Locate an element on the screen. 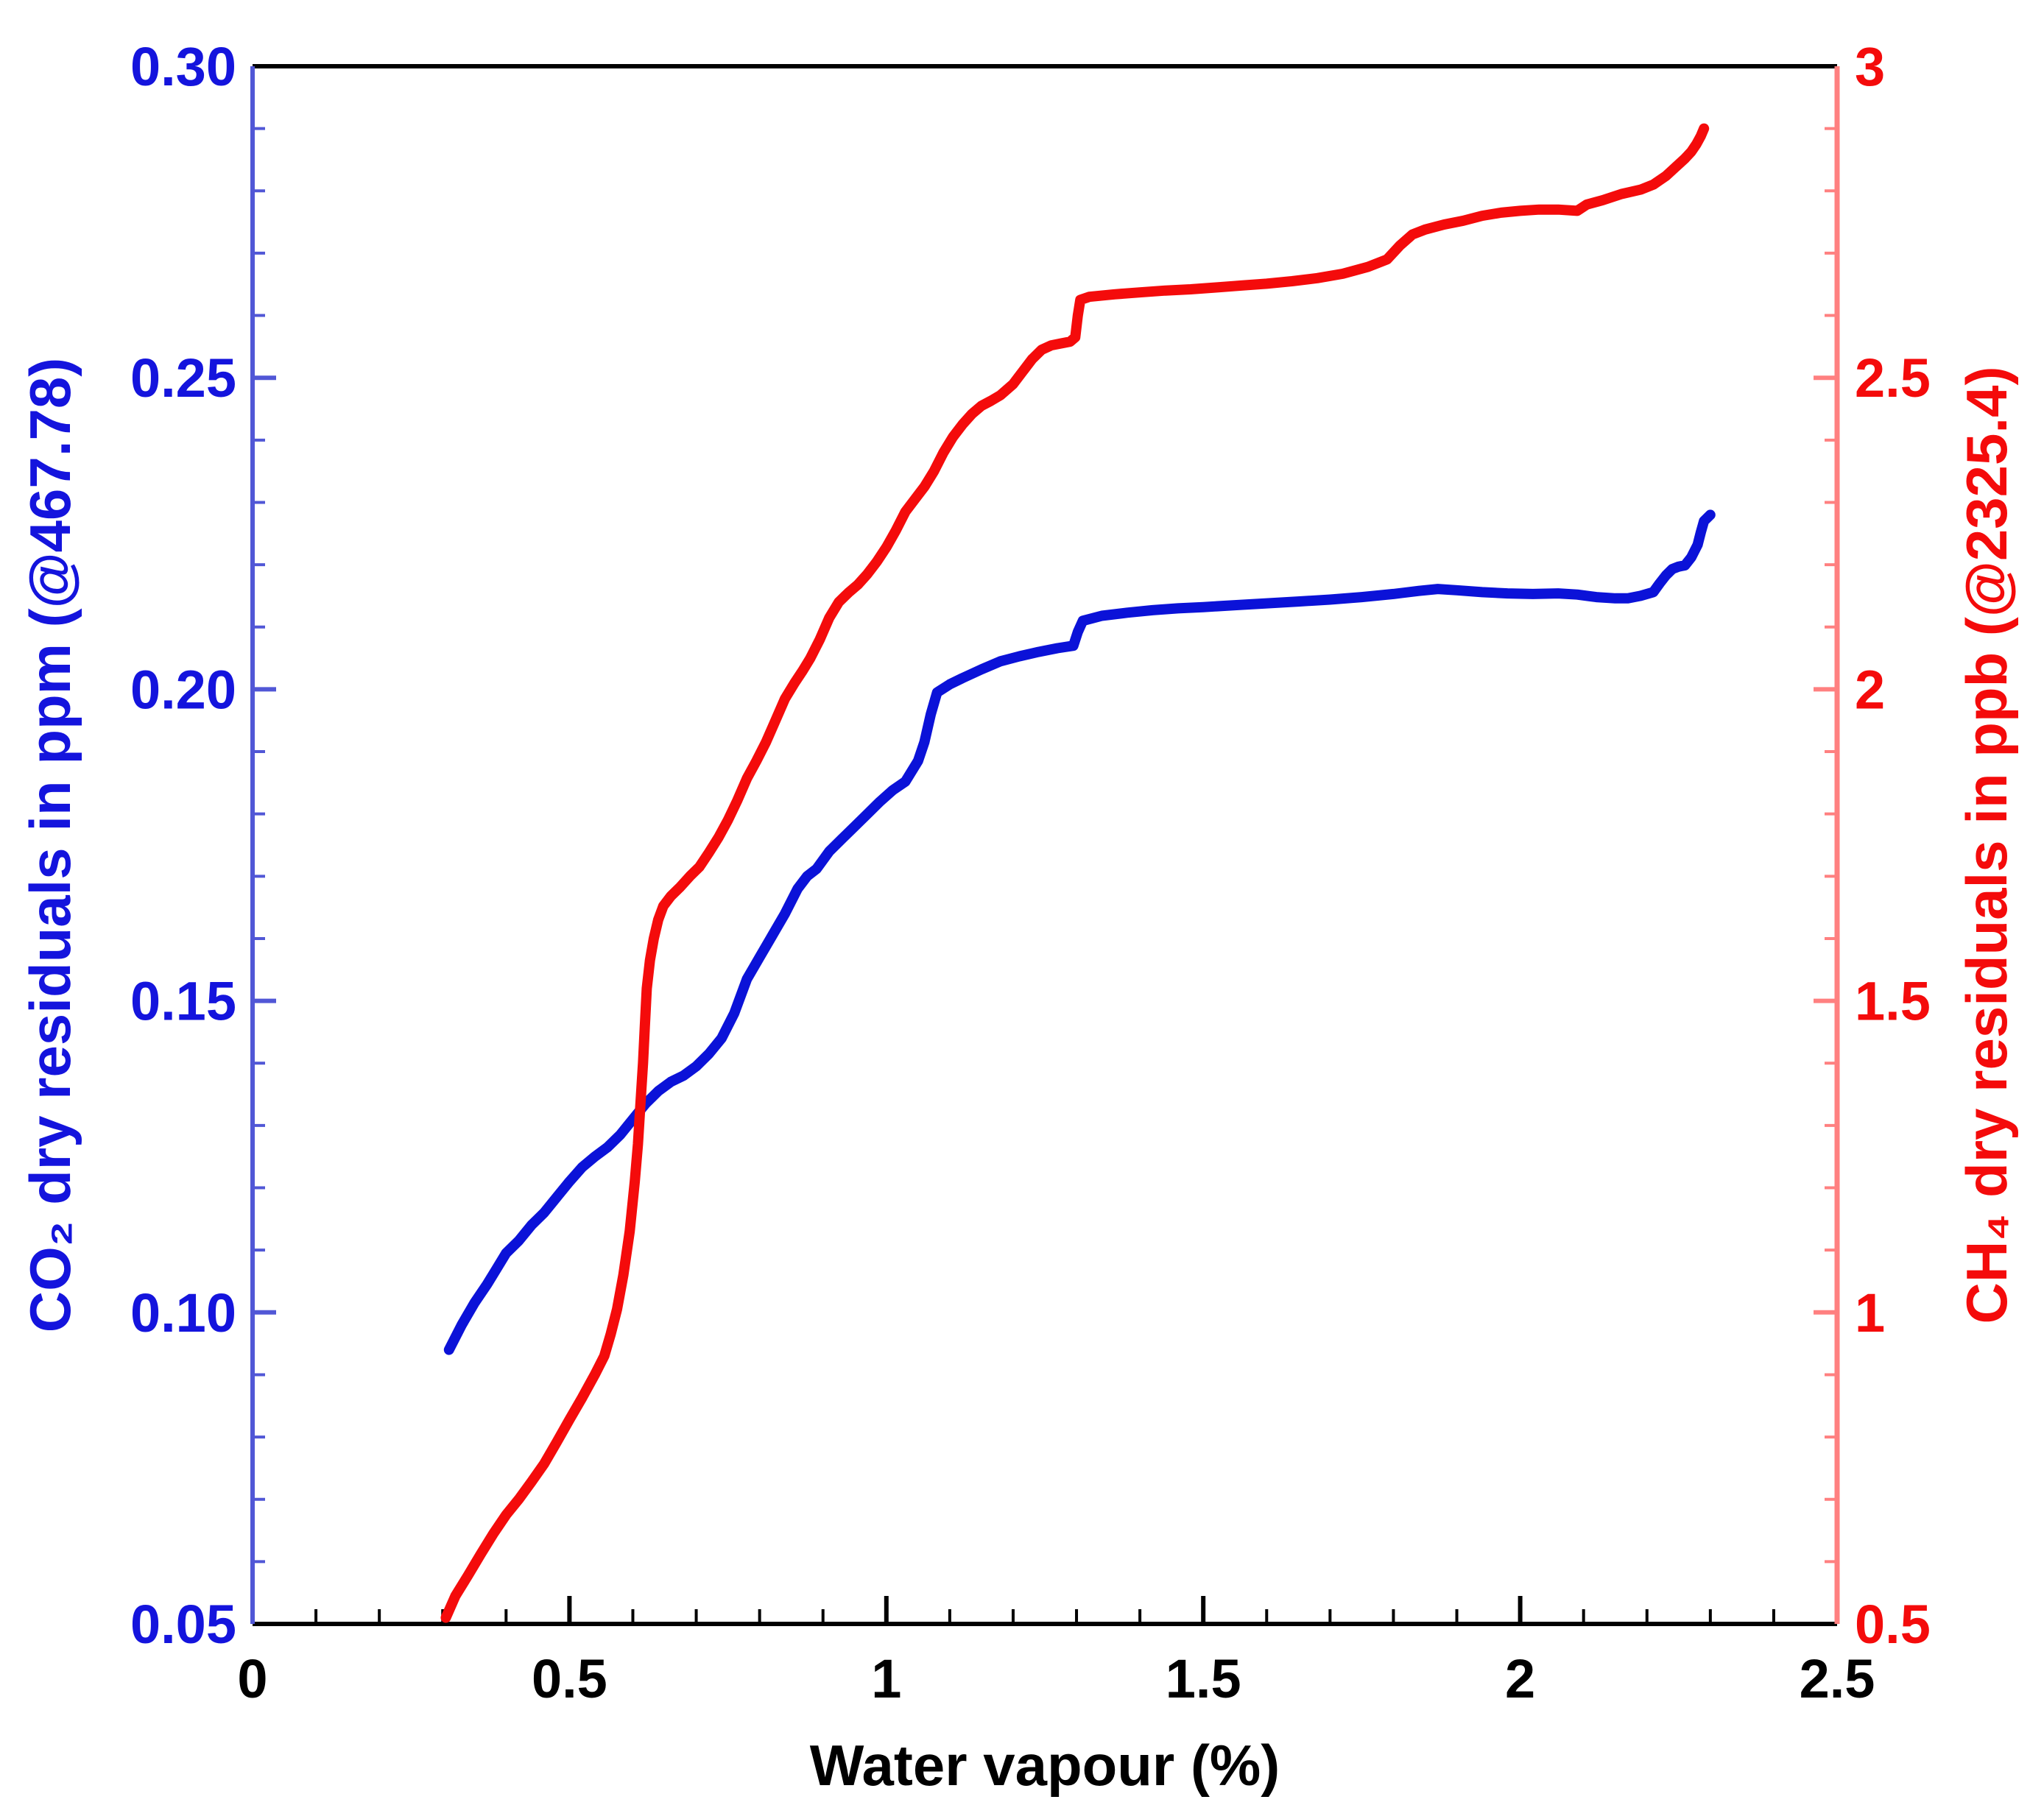  x-tick-label: 2.5 is located at coordinates (1838, 1679).